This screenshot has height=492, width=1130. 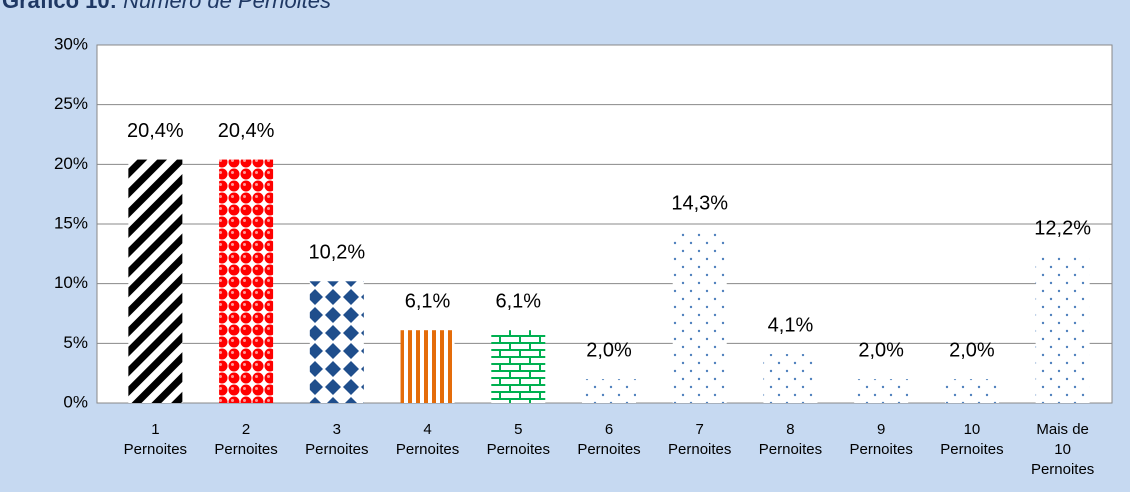 What do you see at coordinates (699, 439) in the screenshot?
I see `x-tick-label: 7 Pernoites` at bounding box center [699, 439].